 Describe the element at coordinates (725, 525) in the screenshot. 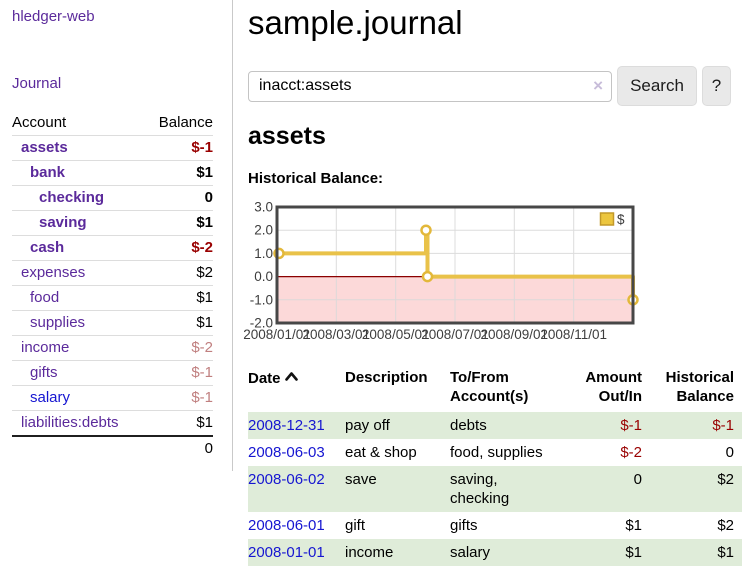

I see `transaction-balance: $2` at that location.